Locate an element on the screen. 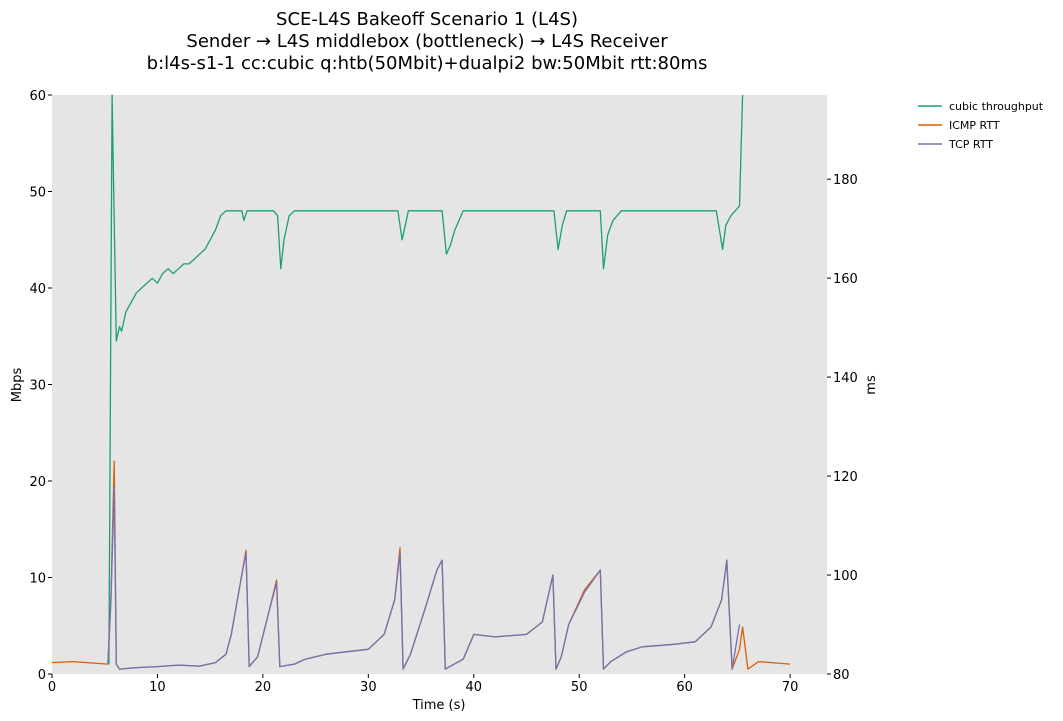 The image size is (1063, 721). left-axis-label: Mbps is located at coordinates (17, 385).